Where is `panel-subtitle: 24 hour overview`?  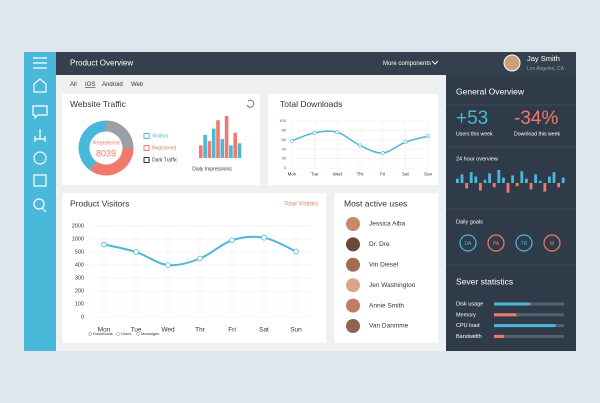 panel-subtitle: 24 hour overview is located at coordinates (477, 159).